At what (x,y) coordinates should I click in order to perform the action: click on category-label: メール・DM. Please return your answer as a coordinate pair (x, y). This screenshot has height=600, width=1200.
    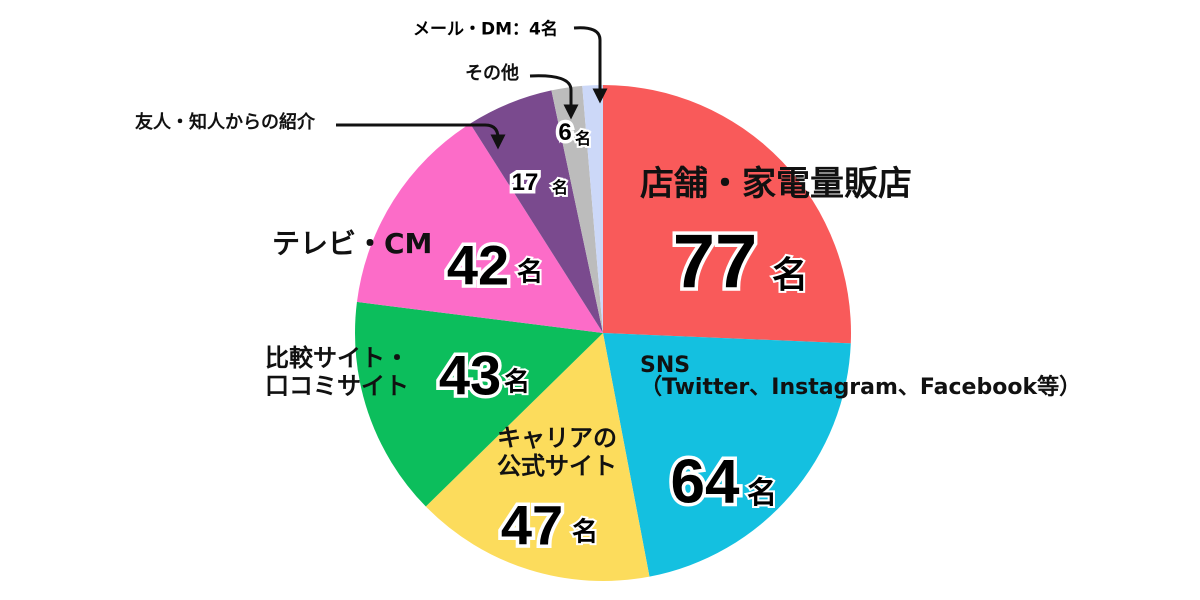
    Looking at the image, I should click on (463, 29).